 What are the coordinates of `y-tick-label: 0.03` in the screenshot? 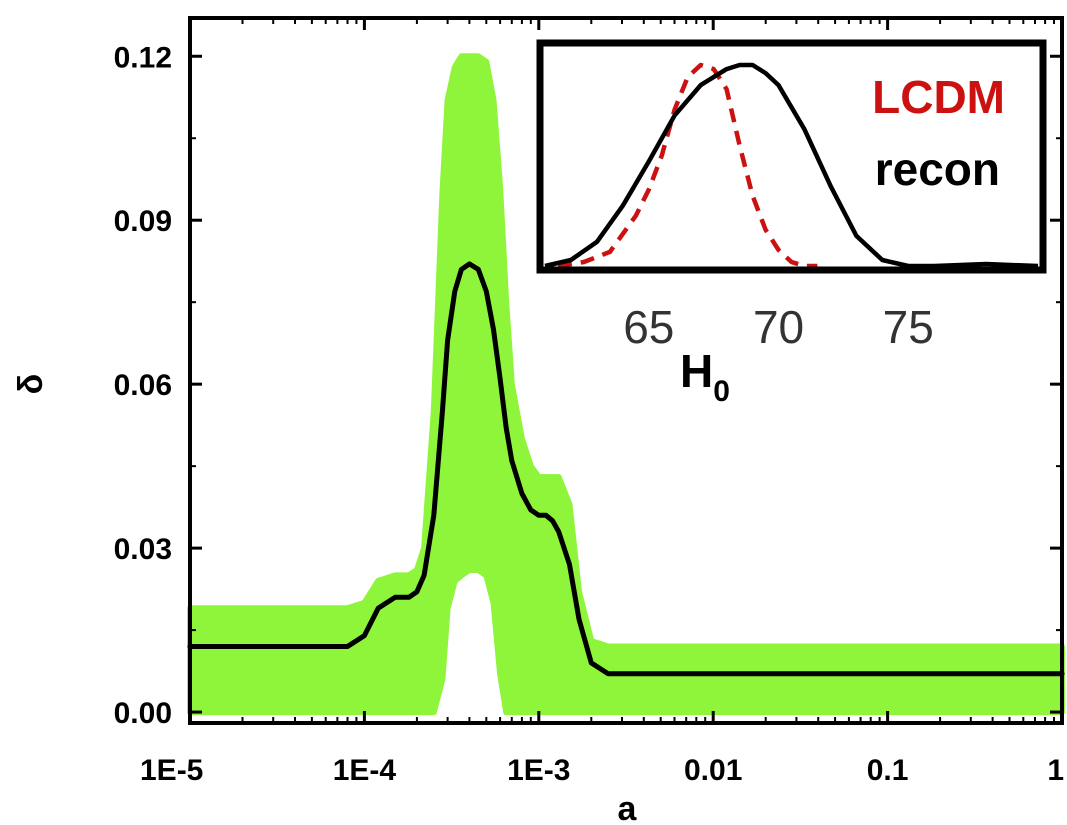 It's located at (143, 549).